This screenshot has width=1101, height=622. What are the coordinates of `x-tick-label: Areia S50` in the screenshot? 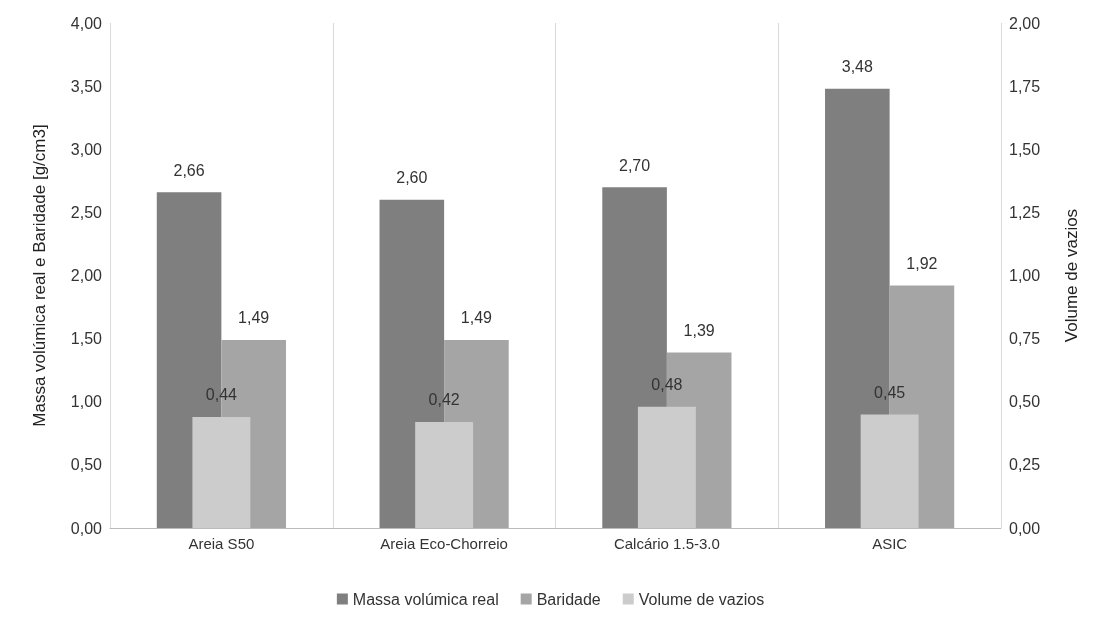 It's located at (221, 543).